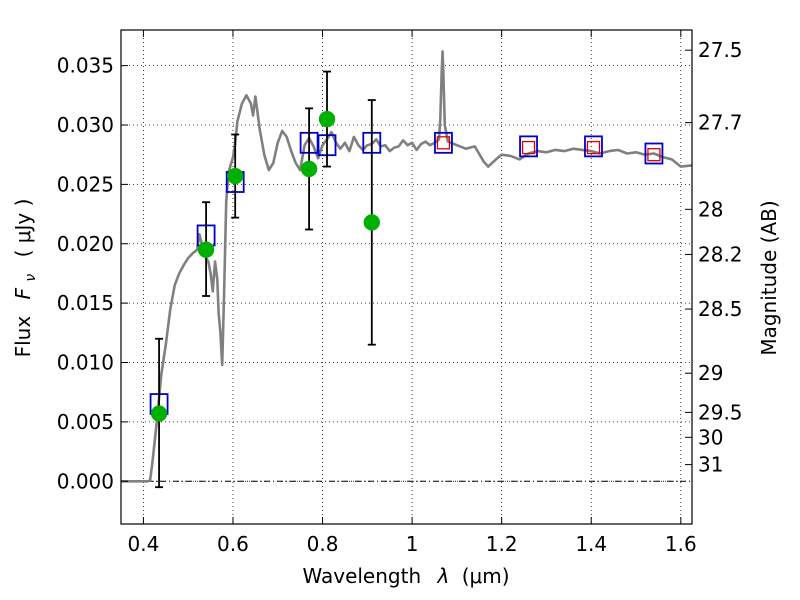  I want to click on y-tick-label: 0.020, so click(85, 244).